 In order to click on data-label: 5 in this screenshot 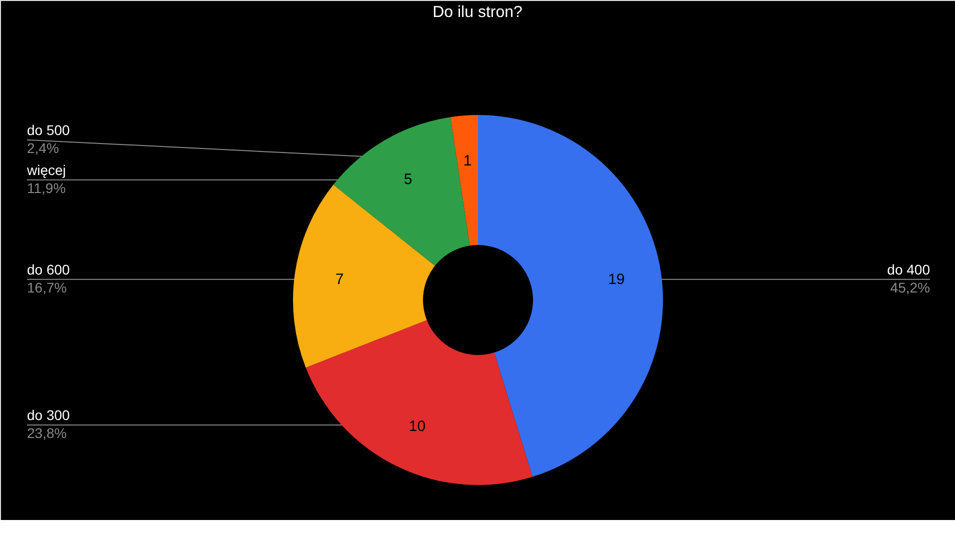, I will do `click(408, 179)`.